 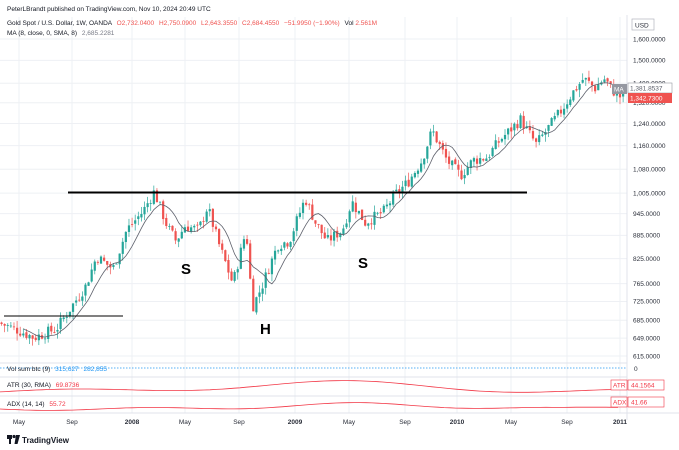 What do you see at coordinates (42, 33) in the screenshot?
I see `ma-legend-label: MA (8, close, 0, SMA, 8)` at bounding box center [42, 33].